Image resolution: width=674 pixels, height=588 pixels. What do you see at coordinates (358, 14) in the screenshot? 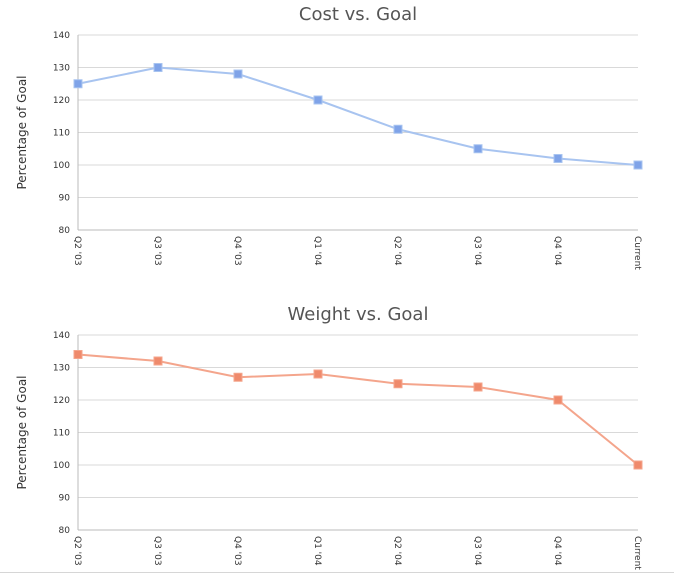
I see `chart-title: Cost vs. Goal` at bounding box center [358, 14].